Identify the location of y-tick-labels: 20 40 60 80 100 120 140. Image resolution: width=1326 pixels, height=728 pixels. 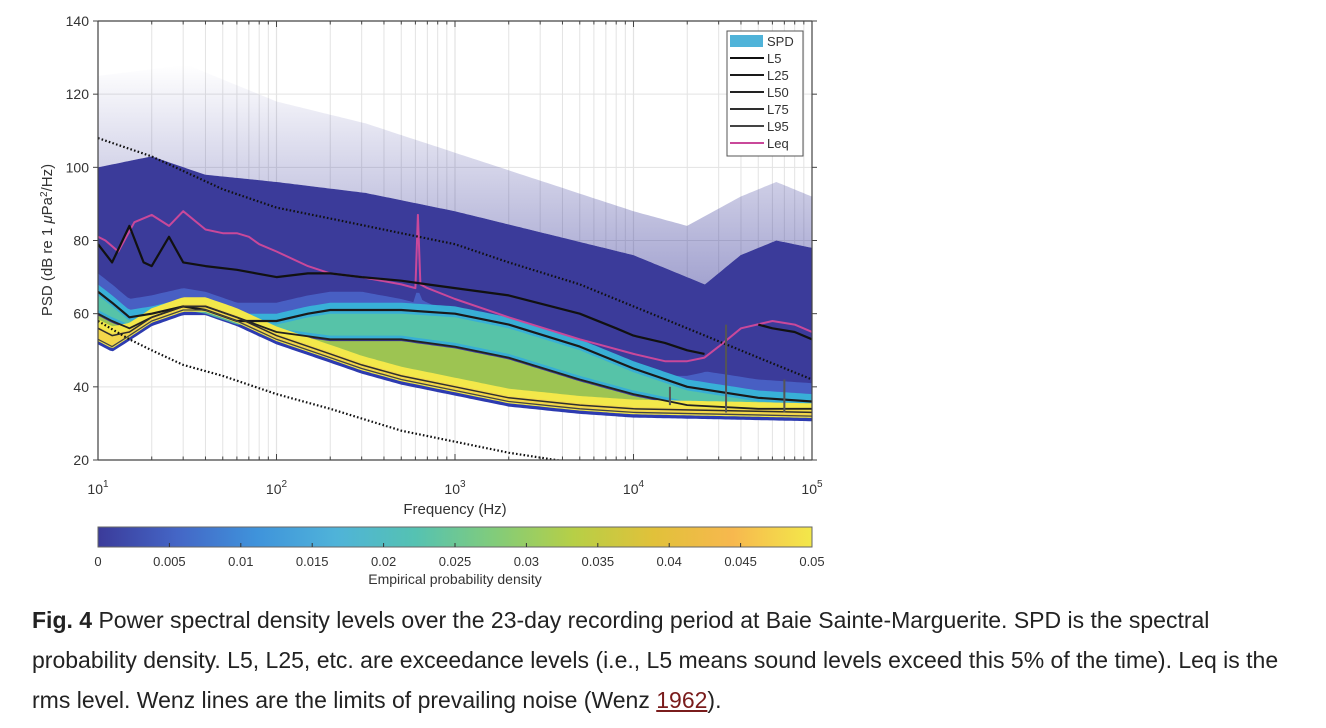
(78, 240).